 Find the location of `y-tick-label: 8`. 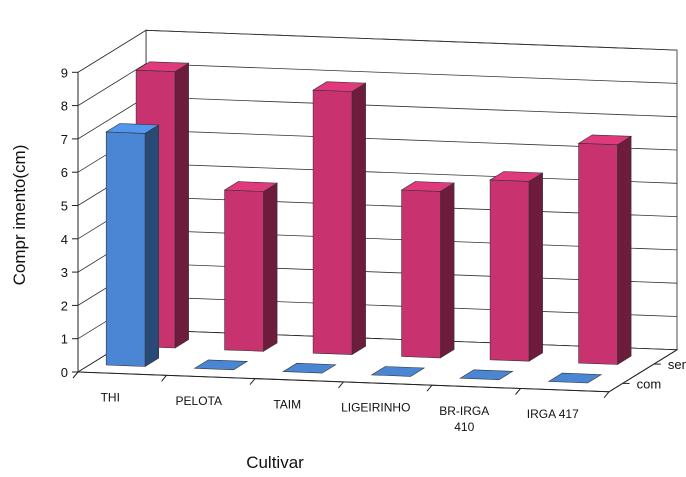

y-tick-label: 8 is located at coordinates (64, 106).